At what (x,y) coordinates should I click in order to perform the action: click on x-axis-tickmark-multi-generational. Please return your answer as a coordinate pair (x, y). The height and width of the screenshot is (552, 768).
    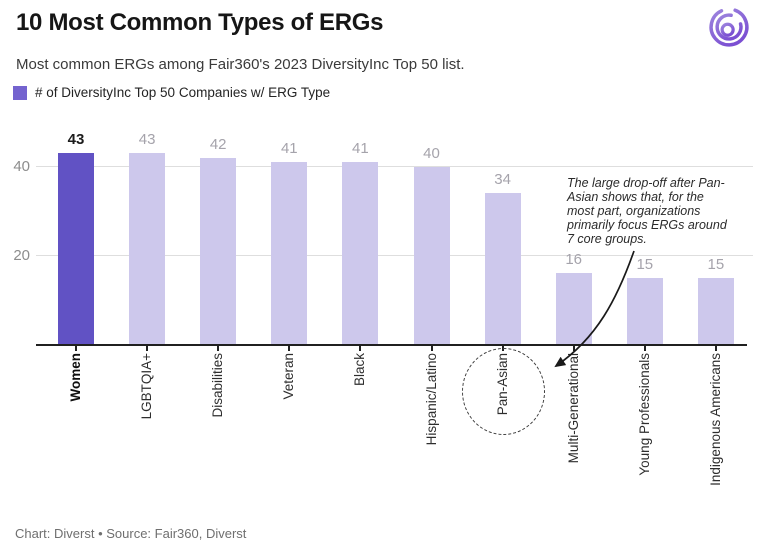
    Looking at the image, I should click on (573, 348).